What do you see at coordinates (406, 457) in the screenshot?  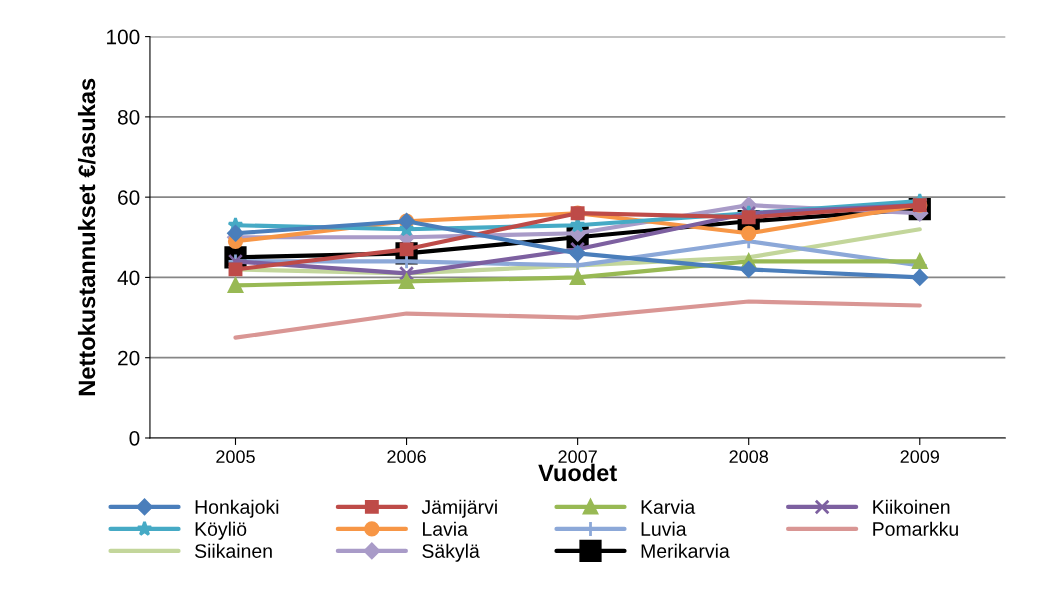 I see `x-tick-label: 2006` at bounding box center [406, 457].